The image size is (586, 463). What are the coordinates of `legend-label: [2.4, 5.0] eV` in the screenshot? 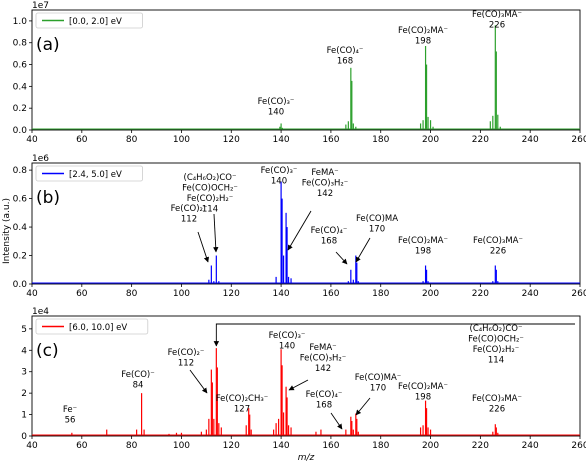 It's located at (95, 175).